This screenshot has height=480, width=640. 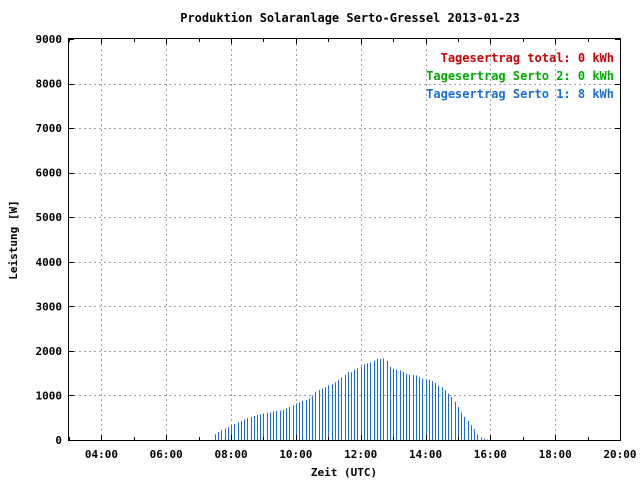 I want to click on y-axis-label: Leistung [W], so click(x=13, y=239).